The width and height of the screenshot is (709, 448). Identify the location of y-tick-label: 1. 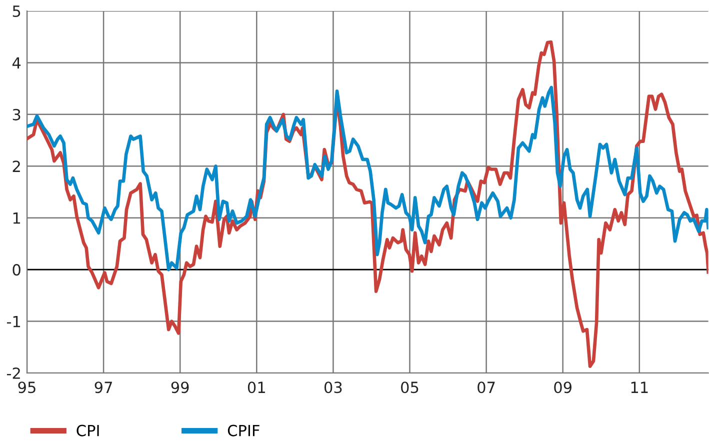
(16, 218).